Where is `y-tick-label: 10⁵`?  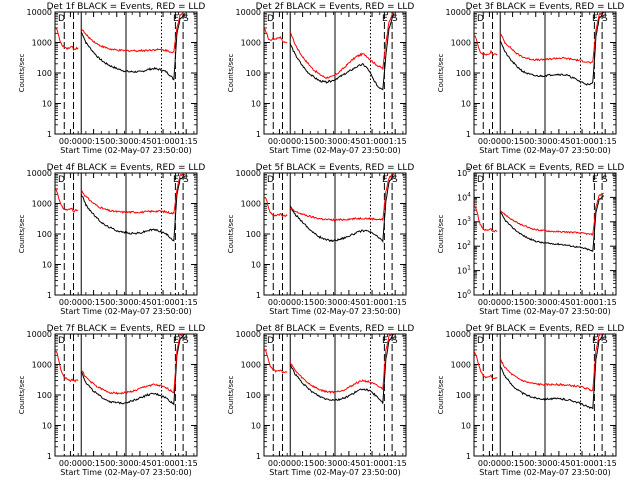 y-tick-label: 10⁵ is located at coordinates (464, 172).